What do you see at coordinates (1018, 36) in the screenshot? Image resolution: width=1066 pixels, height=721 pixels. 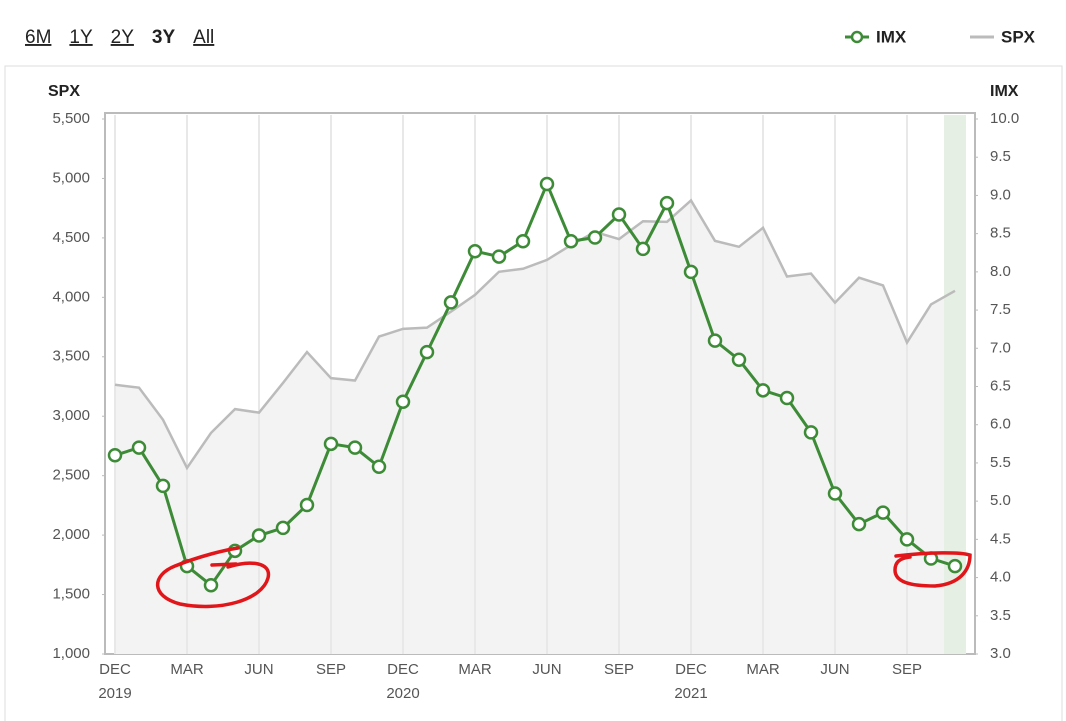 I see `legend-label: SPX` at bounding box center [1018, 36].